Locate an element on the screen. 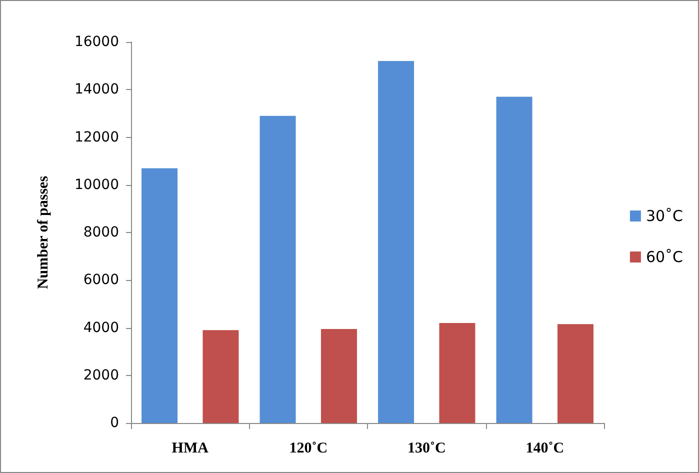  y-tick-label: 14000 is located at coordinates (96, 90).